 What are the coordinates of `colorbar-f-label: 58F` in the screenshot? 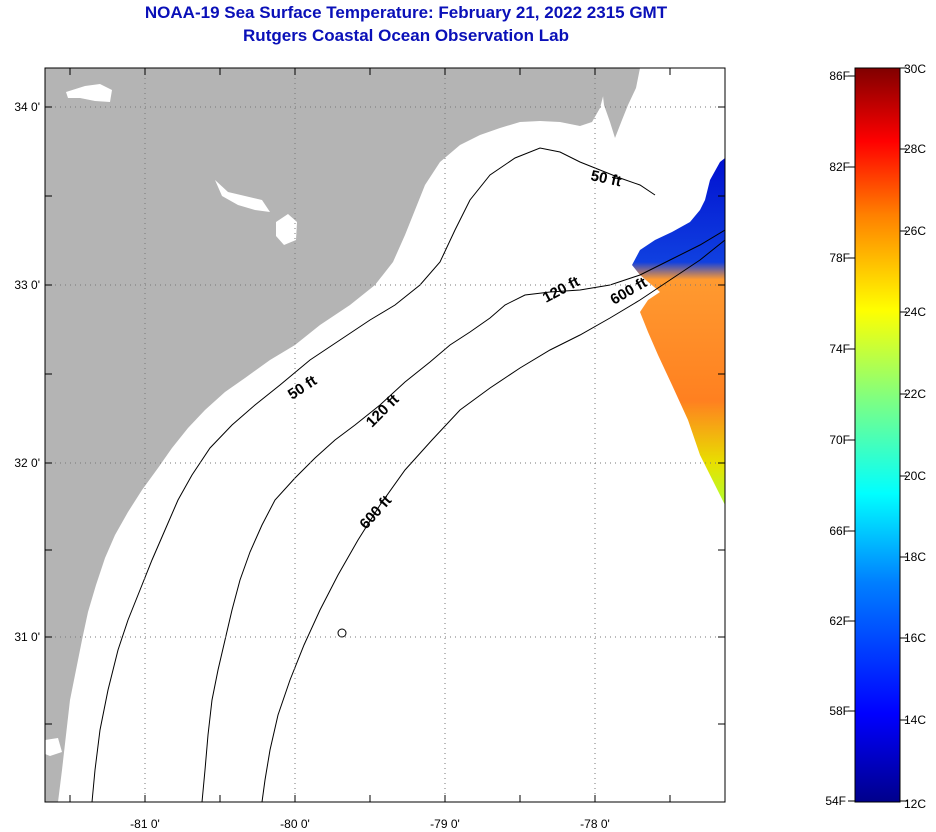 It's located at (839, 711).